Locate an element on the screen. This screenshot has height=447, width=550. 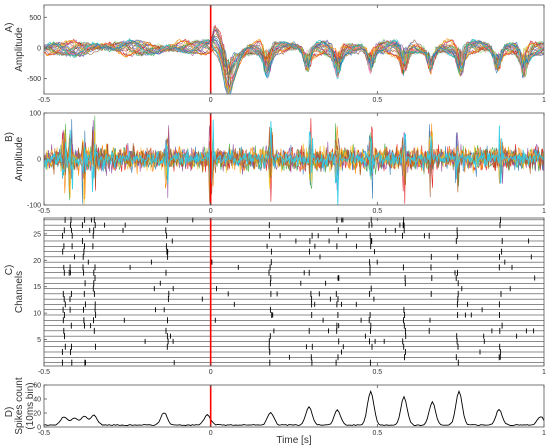
panel-d-ytick-label-3: 0 is located at coordinates (39, 428).